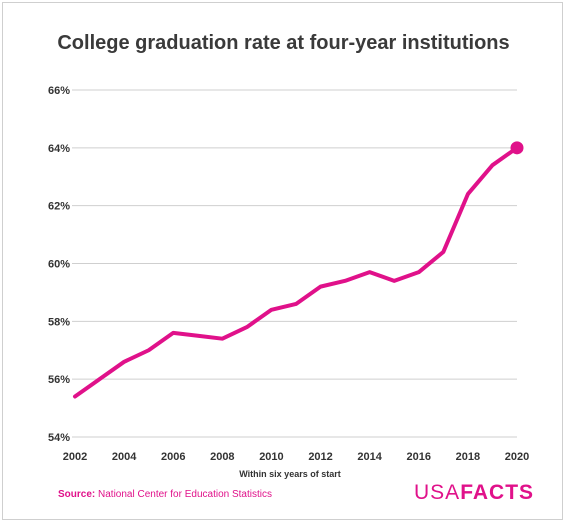 The height and width of the screenshot is (524, 567). Describe the element at coordinates (296, 457) in the screenshot. I see `x-axis-ticks: 2002 2004 2006 2008 2010 2012 2014 2016 2018 2020` at that location.